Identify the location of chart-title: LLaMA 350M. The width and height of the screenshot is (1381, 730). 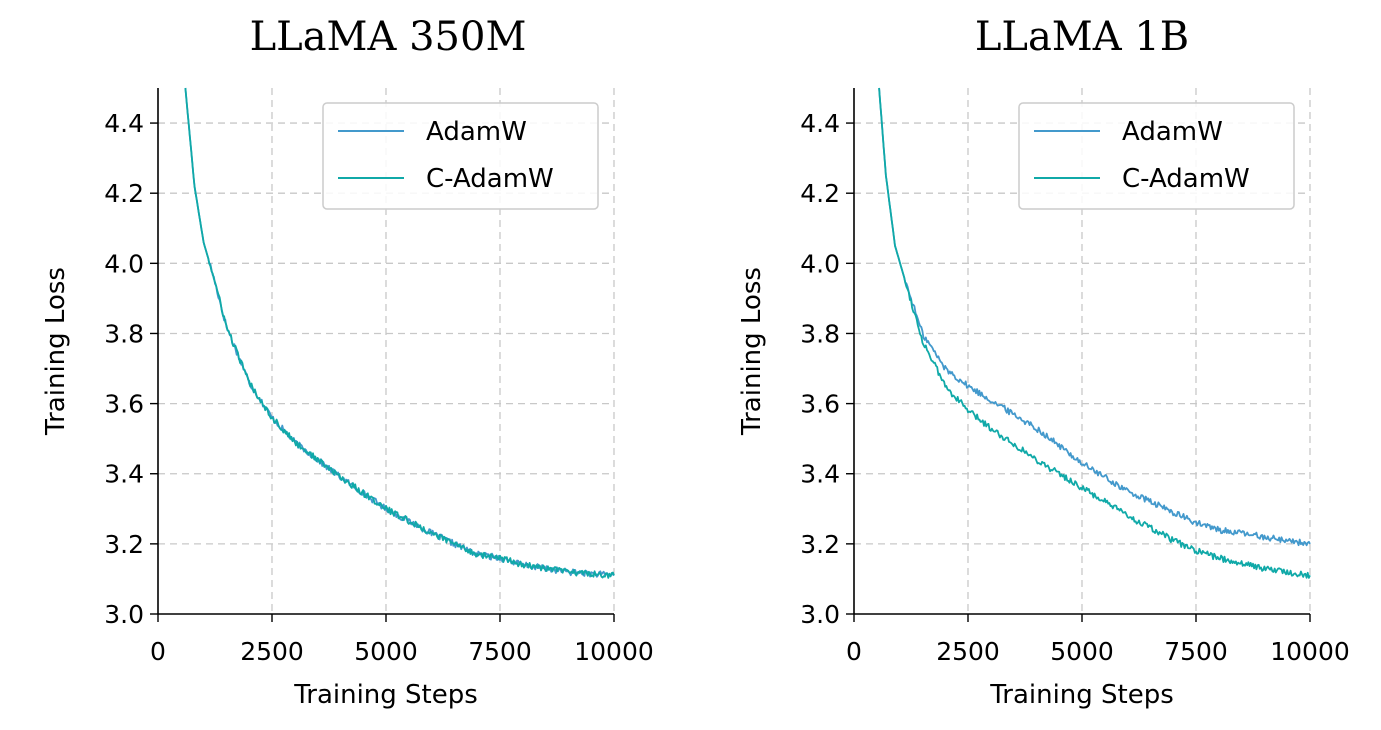
(388, 37).